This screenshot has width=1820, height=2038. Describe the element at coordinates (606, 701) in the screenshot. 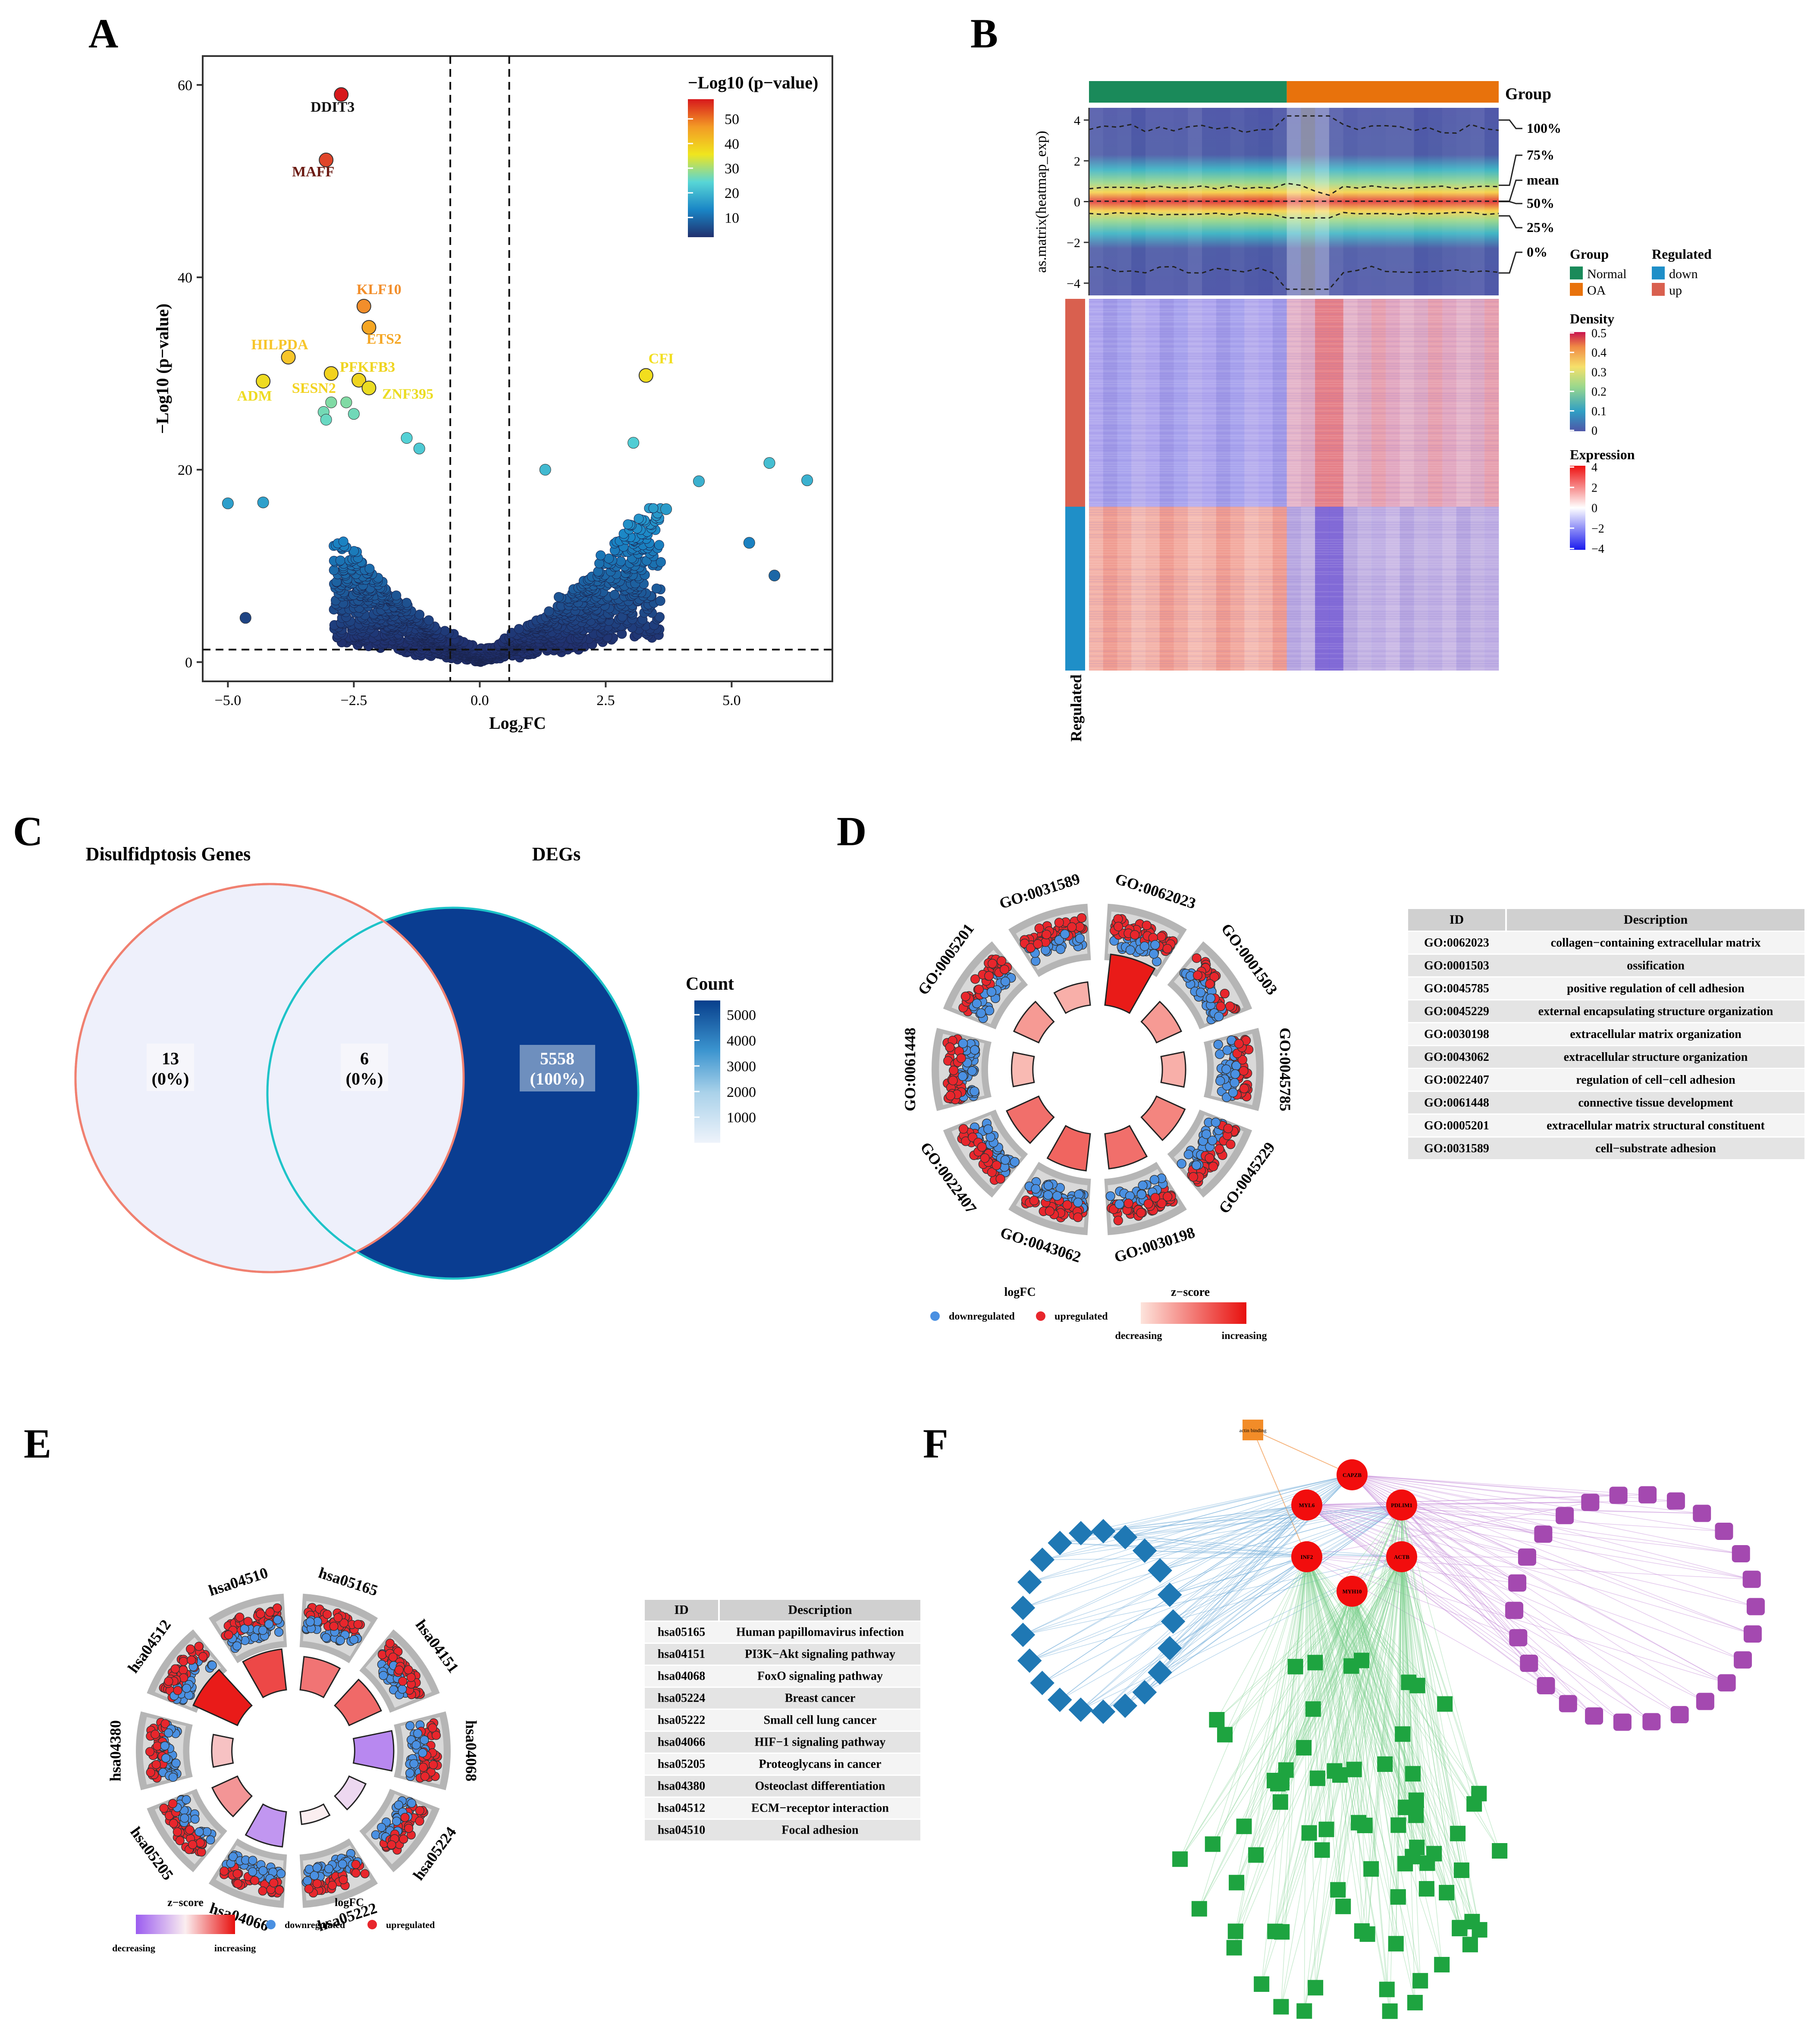

I see `volcano-x-tick-label: 2.5` at that location.